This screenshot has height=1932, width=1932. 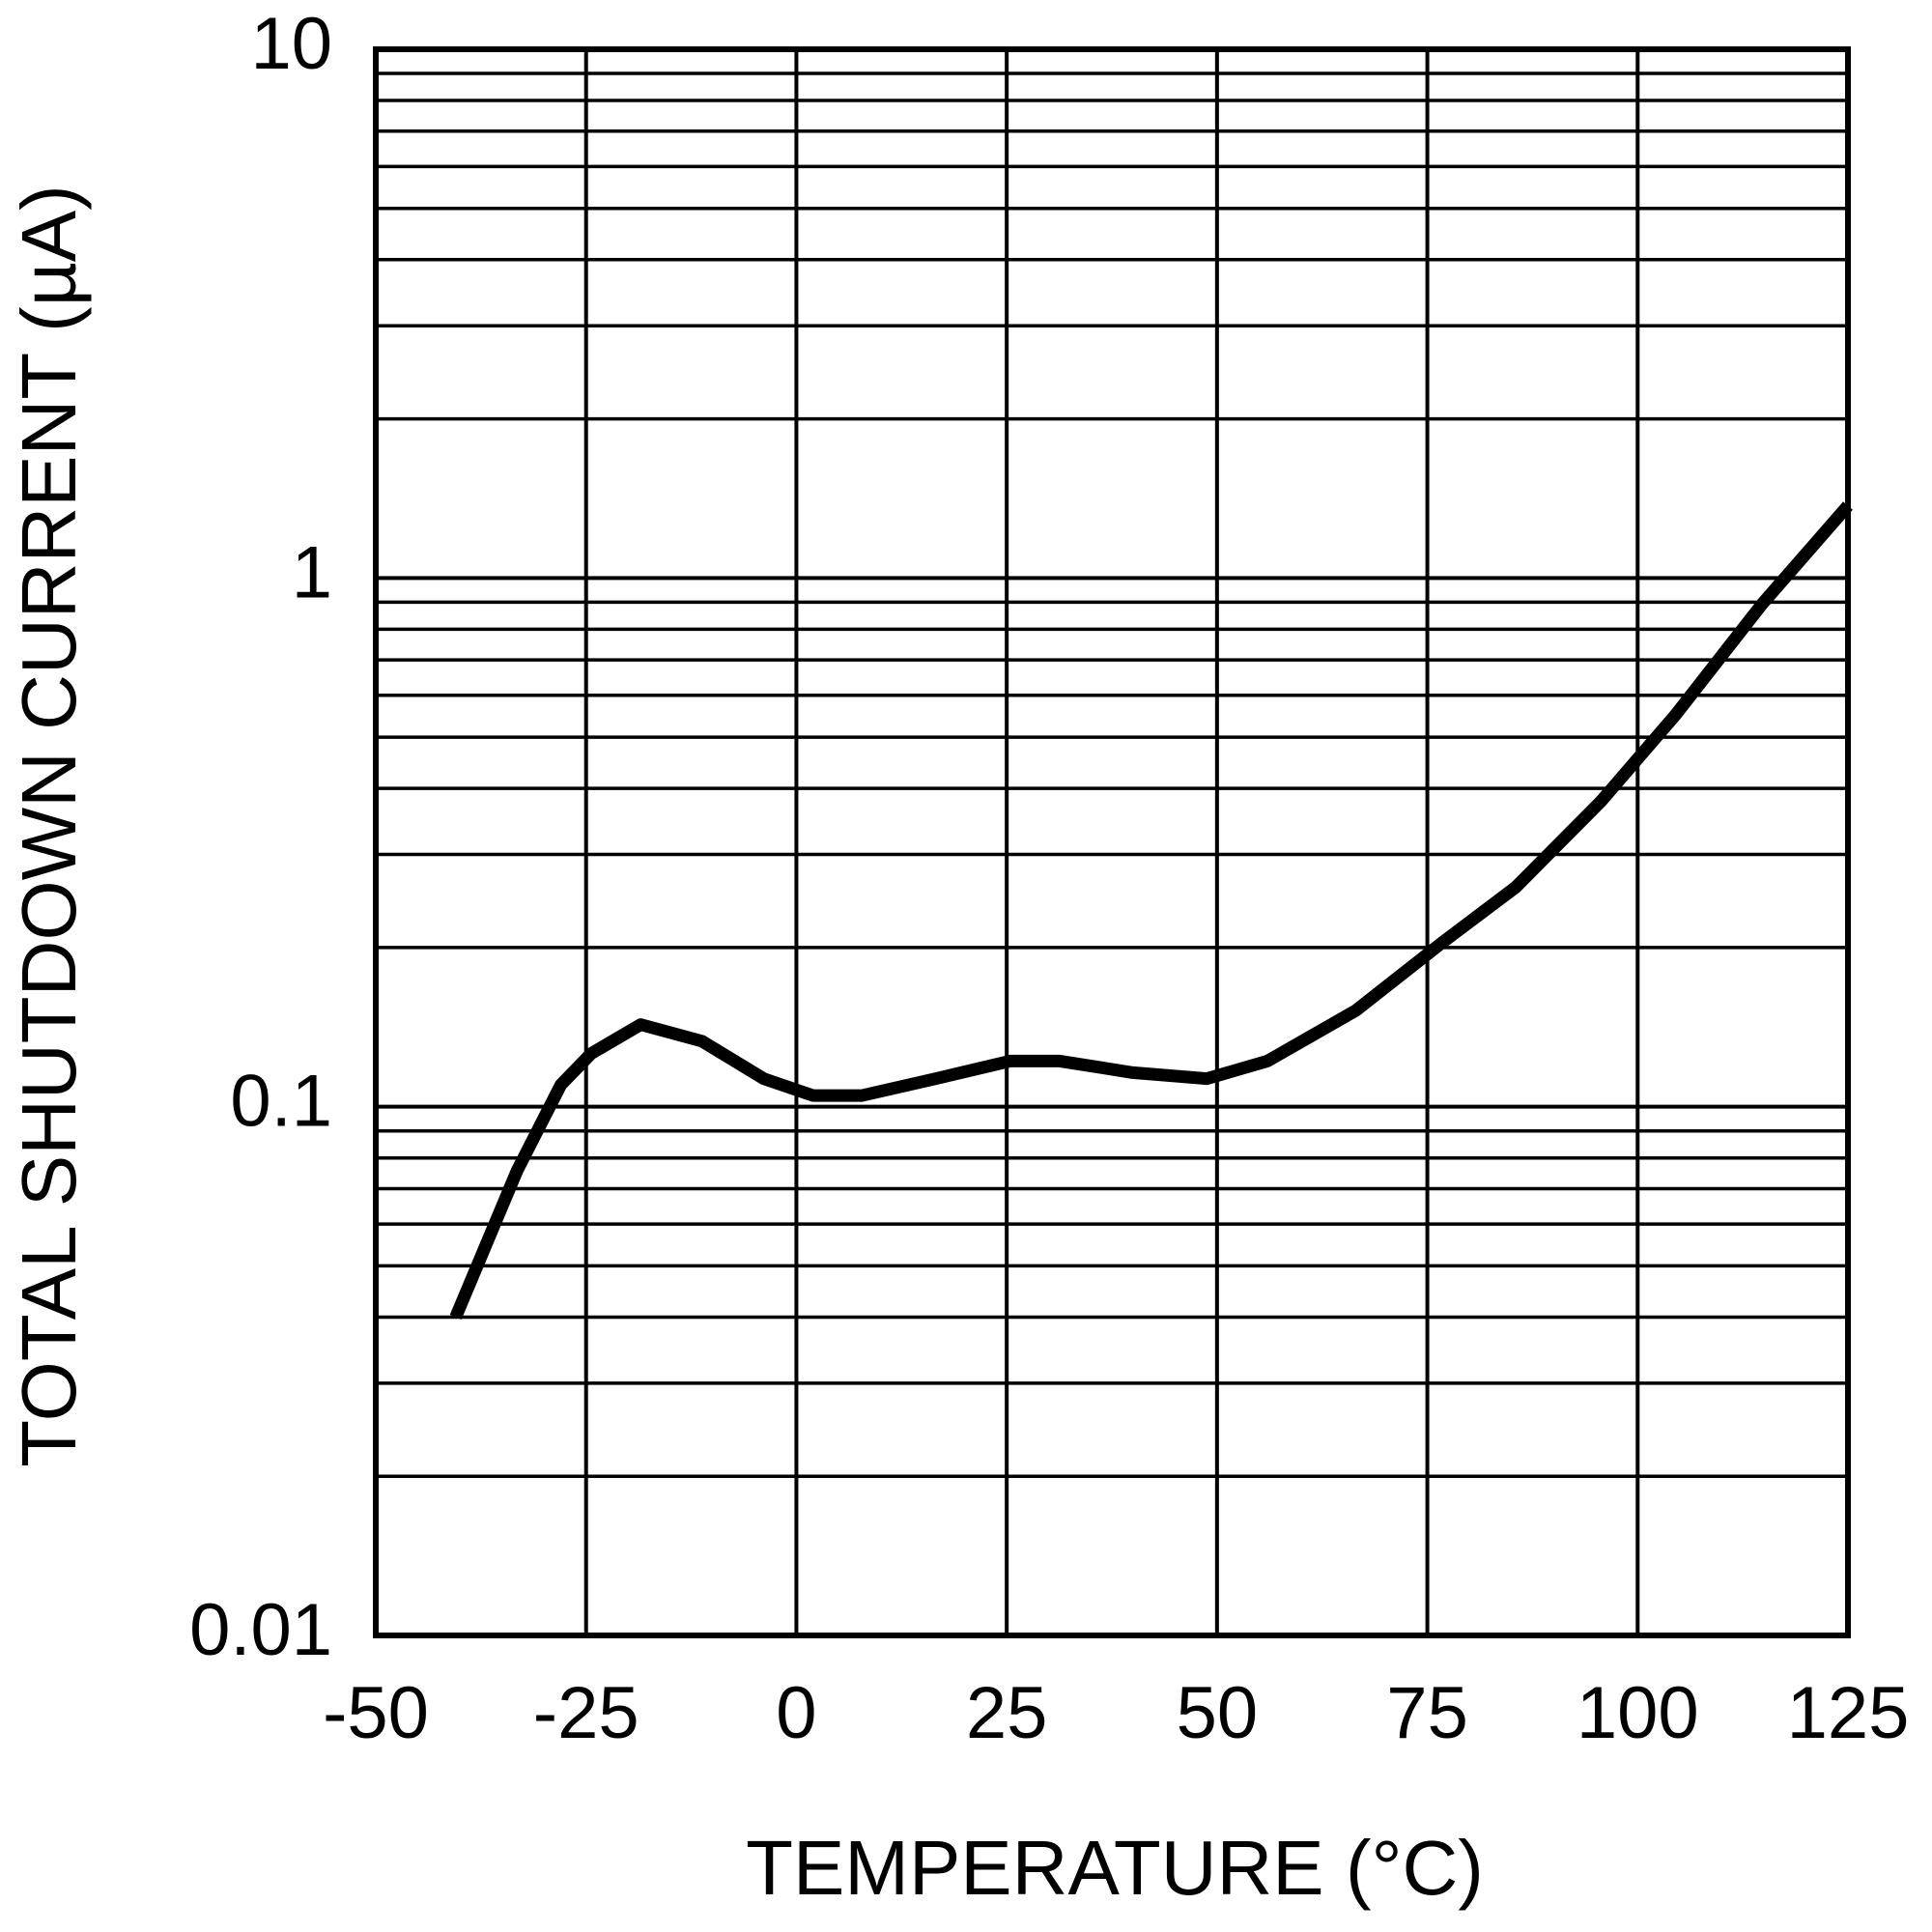 What do you see at coordinates (281, 1102) in the screenshot?
I see `y-tick-label: 0.1` at bounding box center [281, 1102].